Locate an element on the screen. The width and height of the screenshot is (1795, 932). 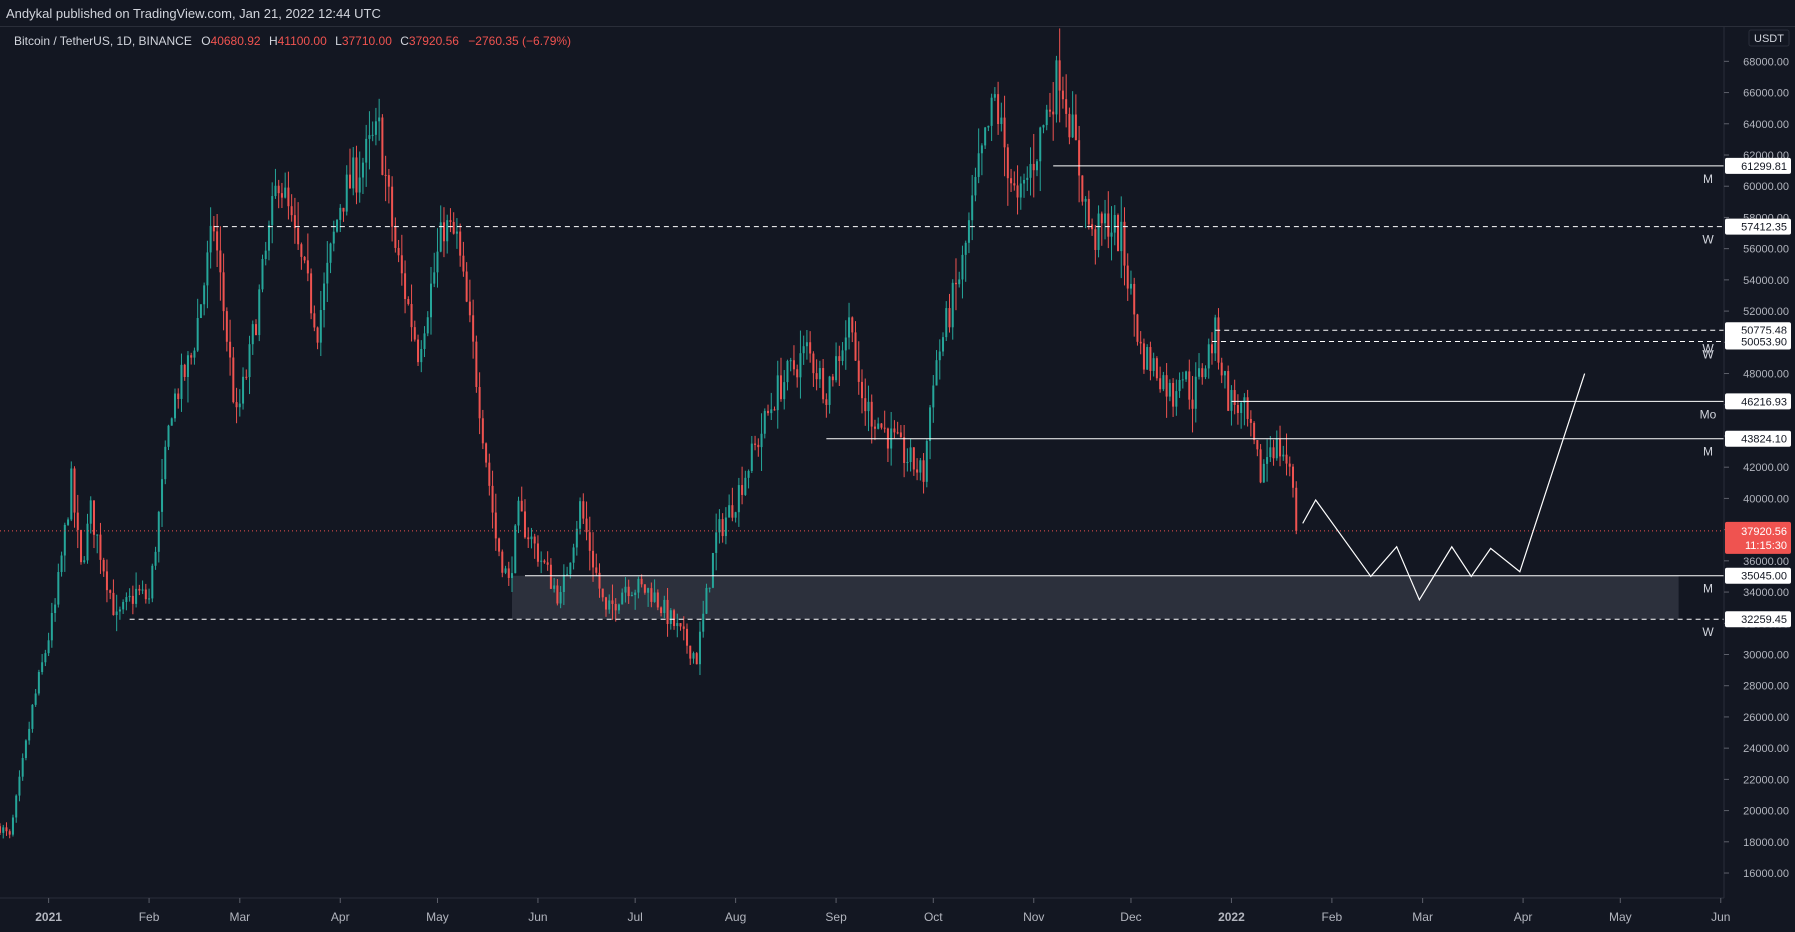
svg-text: 46216.93 is located at coordinates (1764, 402).